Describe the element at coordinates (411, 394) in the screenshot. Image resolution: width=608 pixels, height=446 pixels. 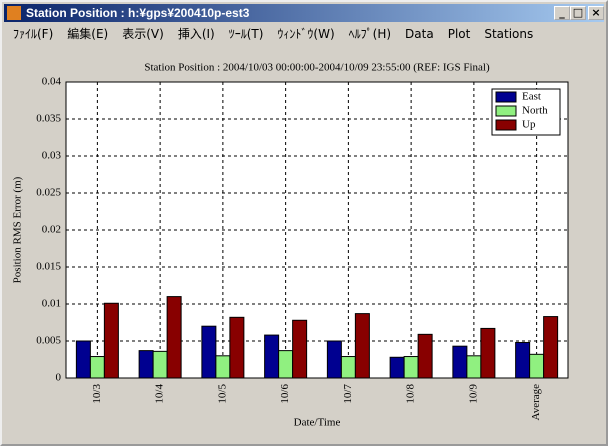
I see `x-tick-label: 10/8` at that location.